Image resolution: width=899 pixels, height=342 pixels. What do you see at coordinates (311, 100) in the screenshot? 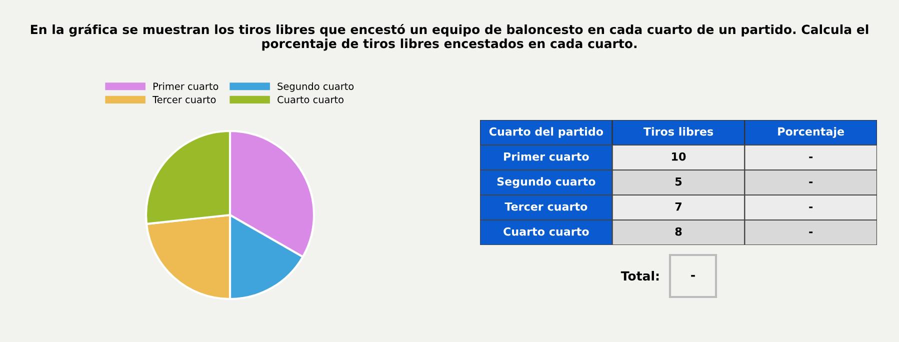
I see `legend-label: Cuarto cuarto` at bounding box center [311, 100].